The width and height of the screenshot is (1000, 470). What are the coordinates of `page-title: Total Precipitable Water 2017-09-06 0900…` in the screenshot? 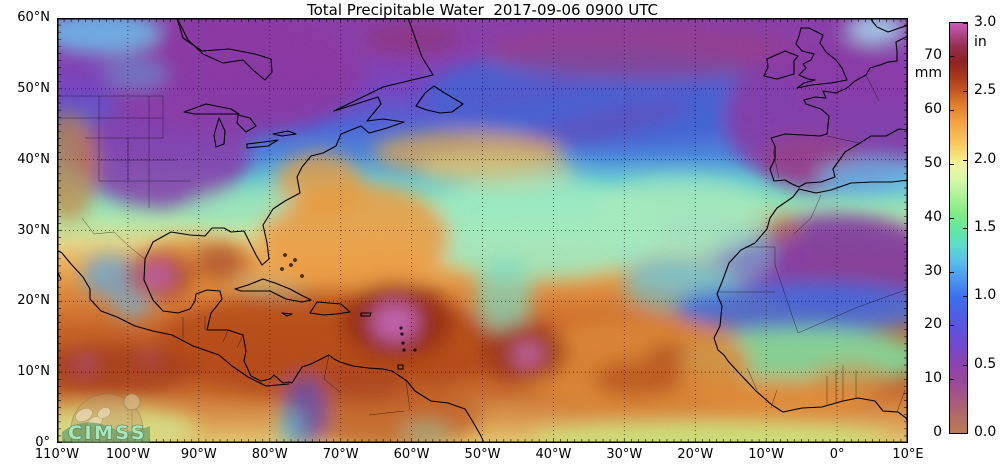 It's located at (482, 10).